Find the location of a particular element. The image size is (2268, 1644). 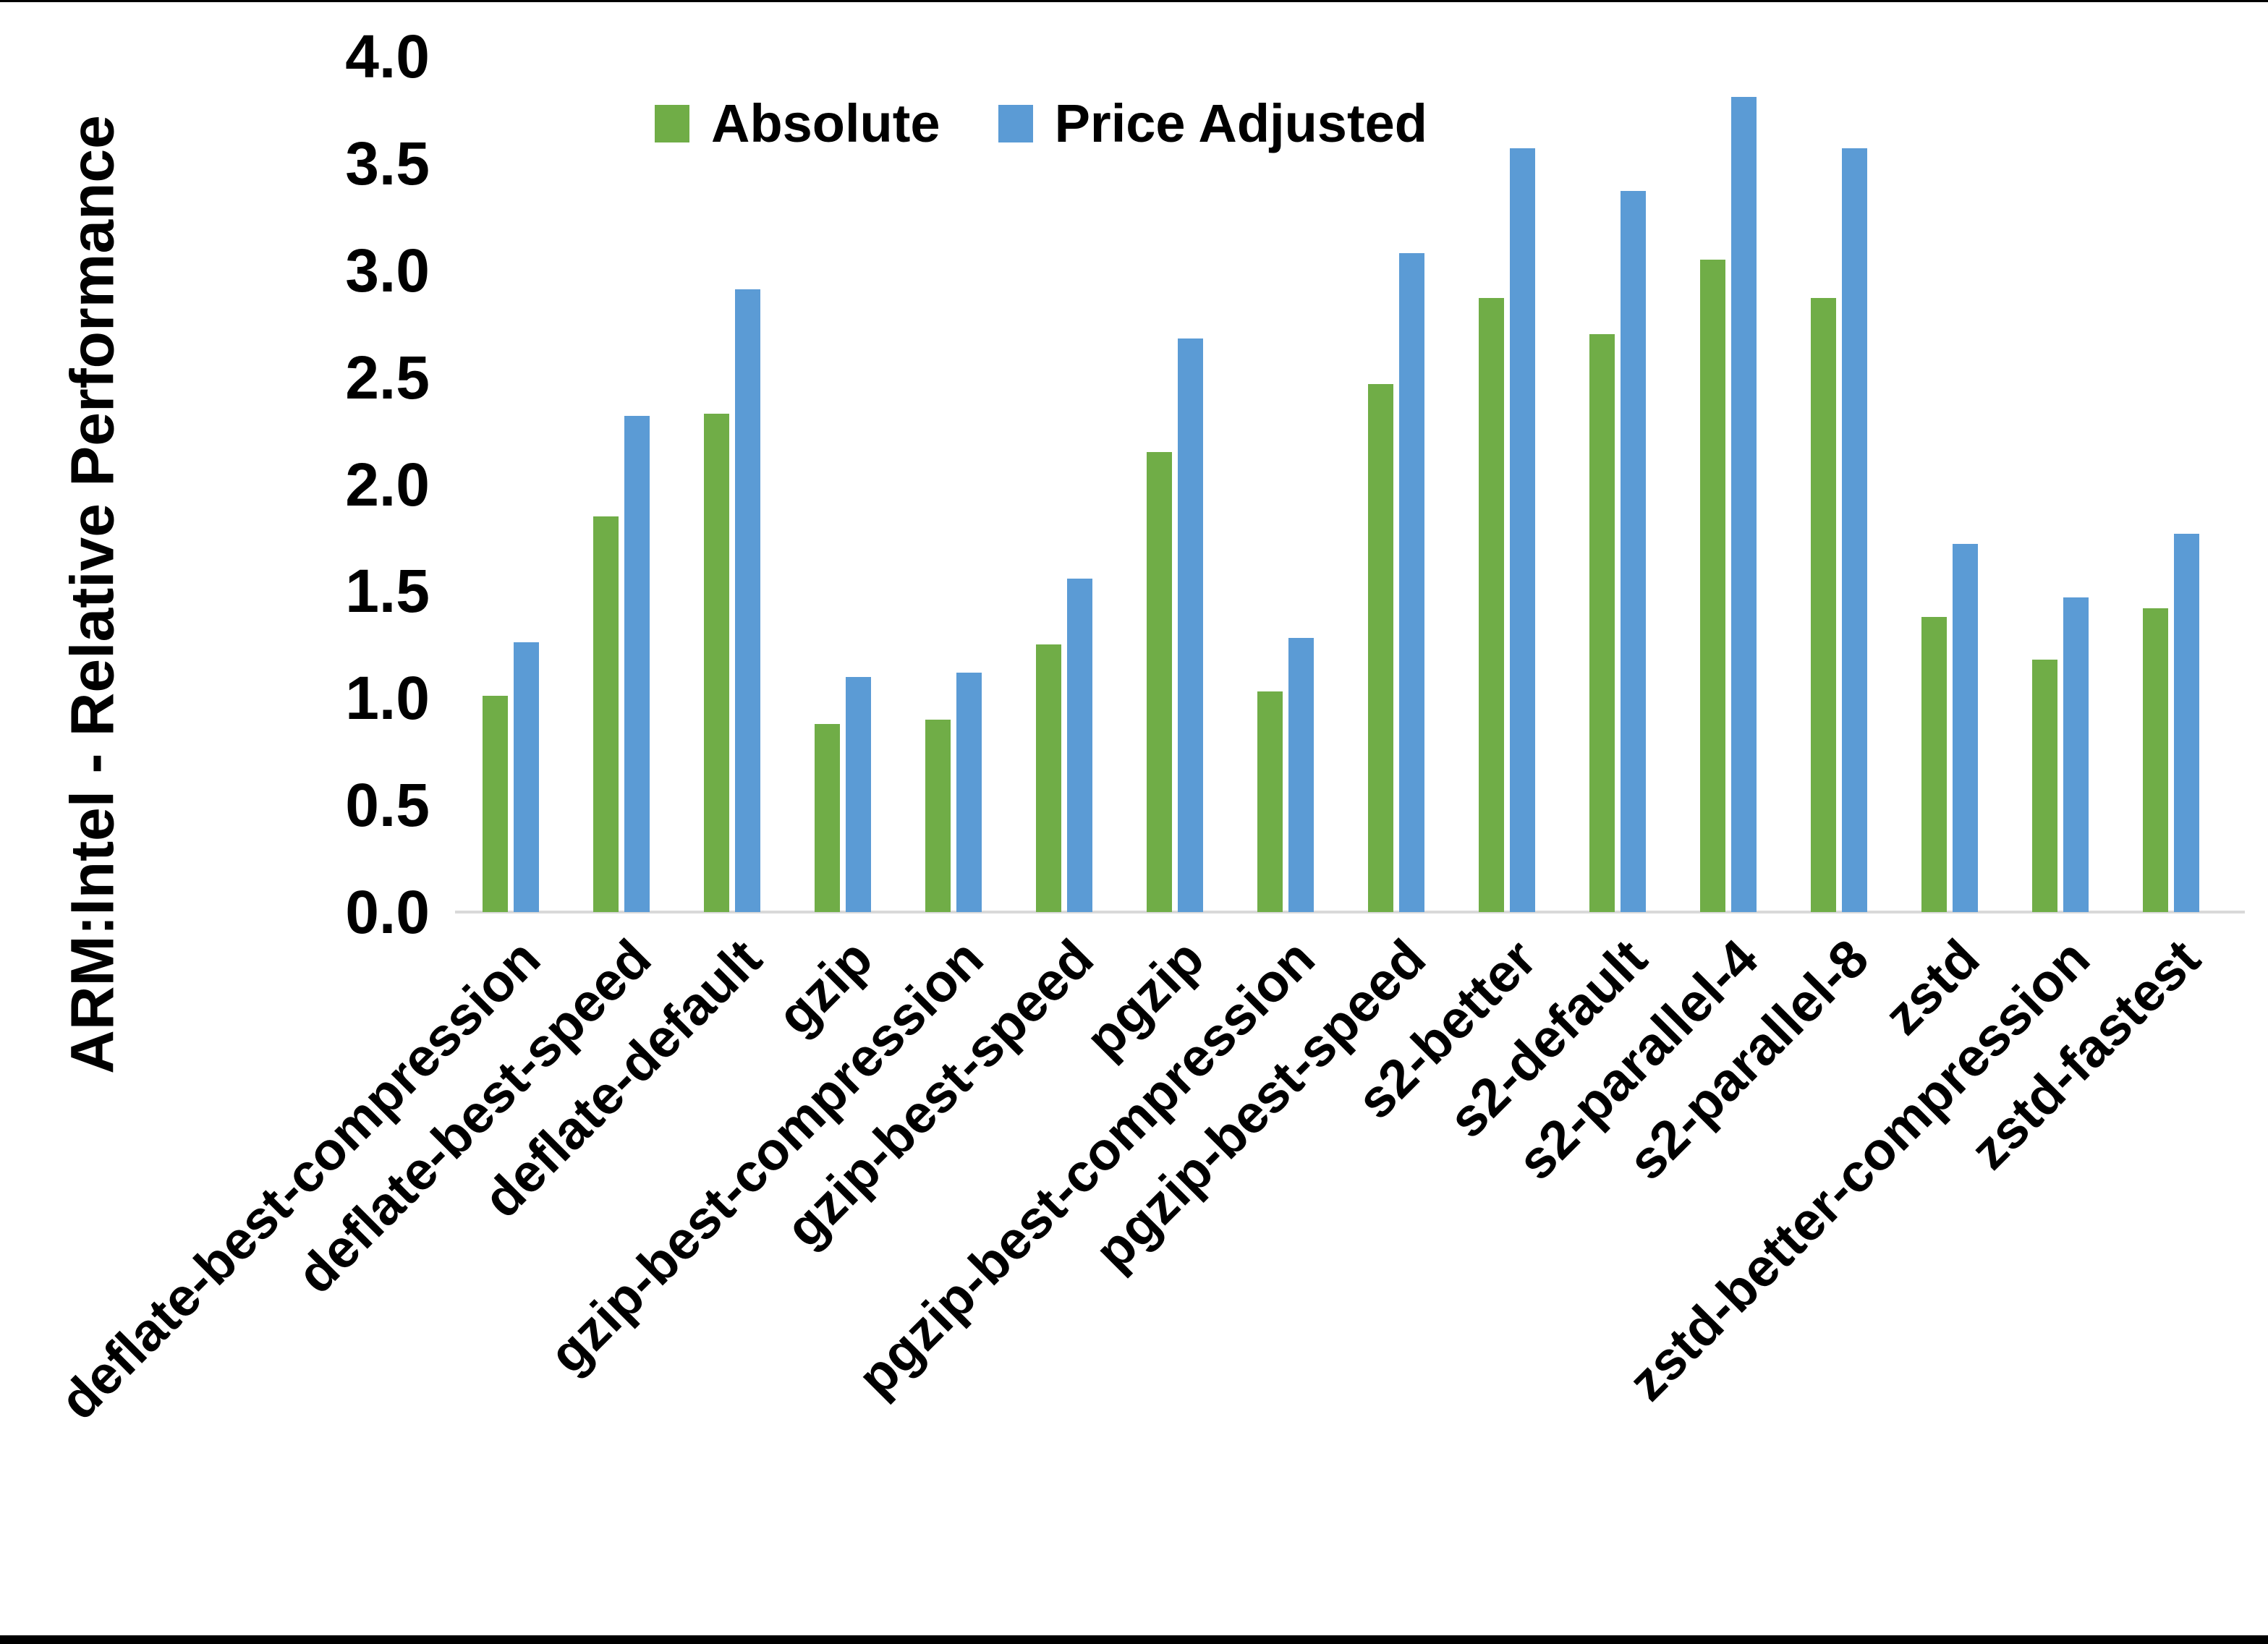

bar-price-adjusted-deflate-best-compression is located at coordinates (526, 777).